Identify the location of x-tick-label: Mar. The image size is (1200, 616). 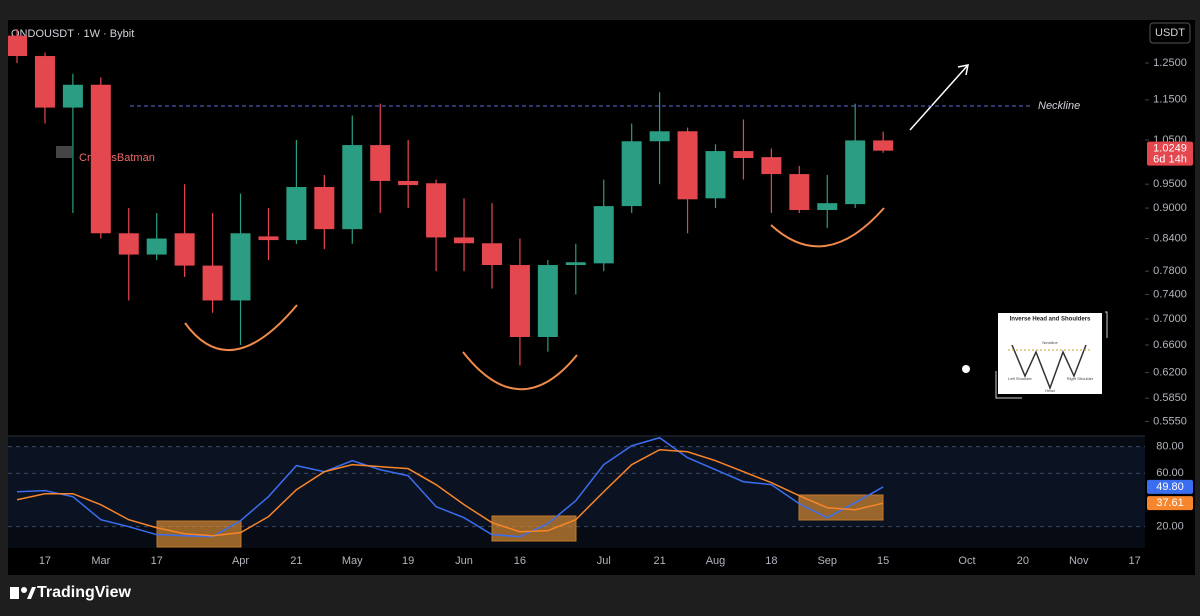
(100, 561).